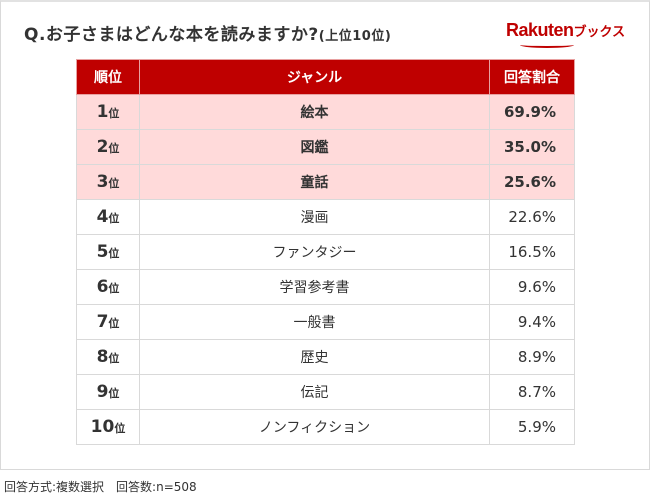 Image resolution: width=650 pixels, height=498 pixels. I want to click on percent-cell: 5.9%, so click(532, 427).